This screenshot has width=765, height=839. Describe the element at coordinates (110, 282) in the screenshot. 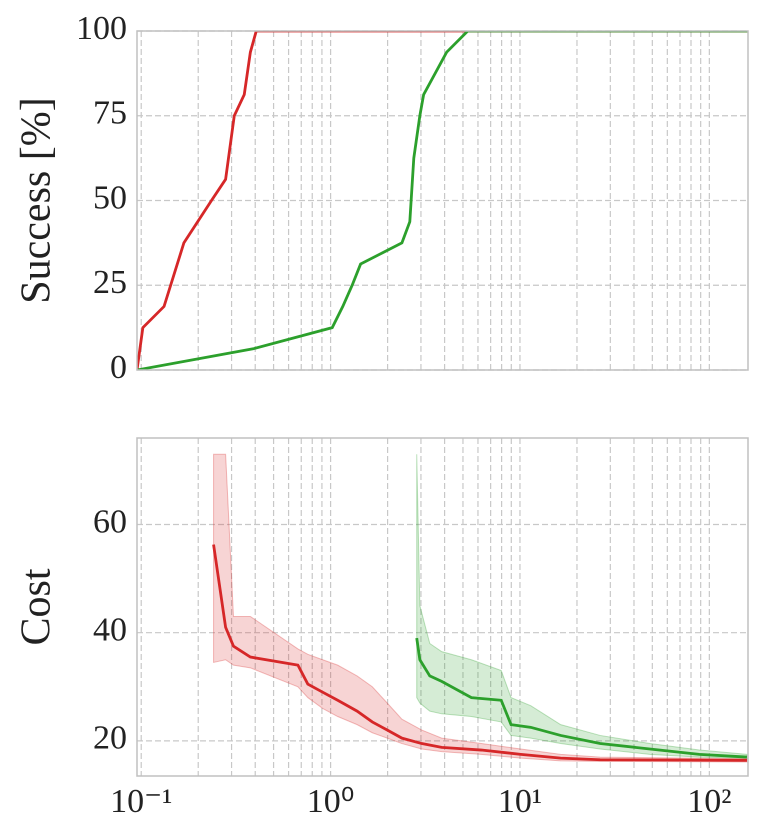

I see `y-tick-label: 25` at that location.